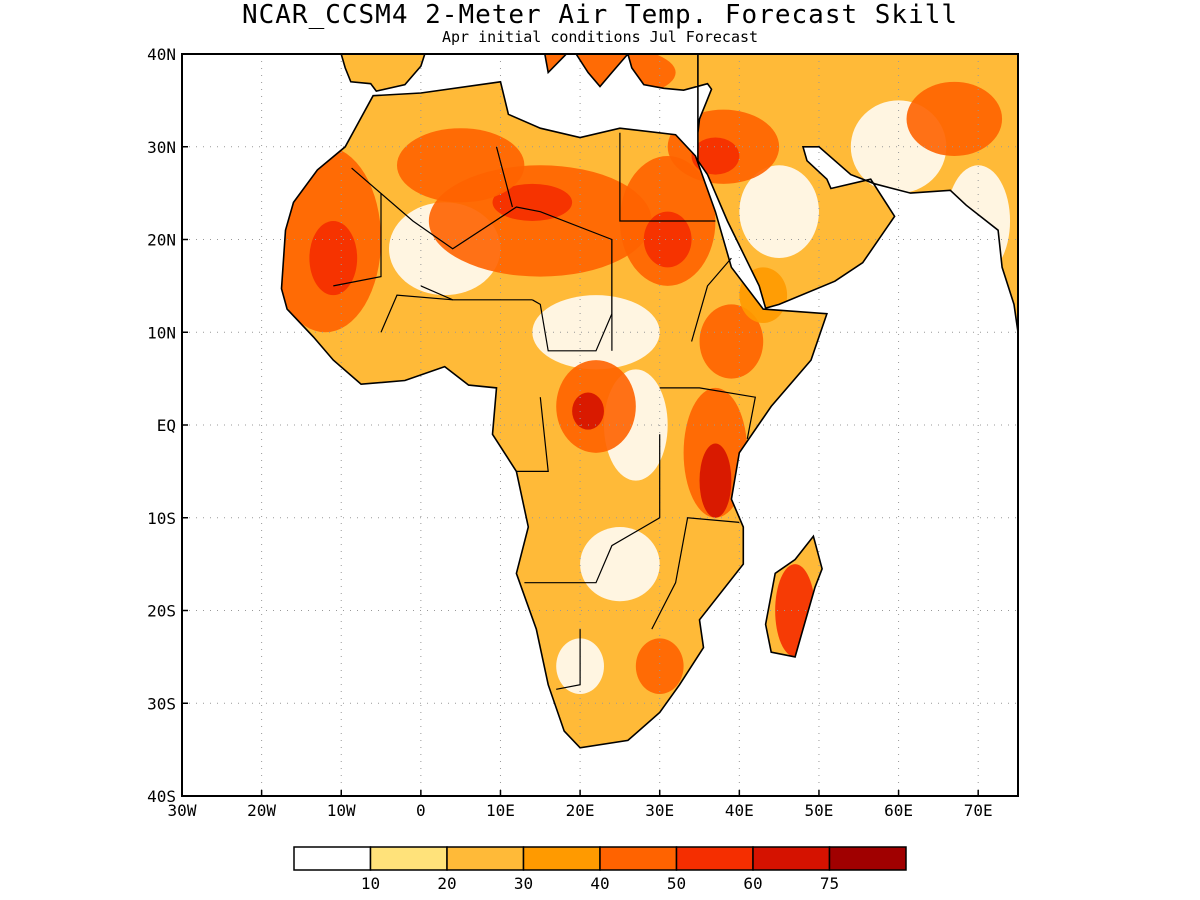 The image size is (1200, 900). Describe the element at coordinates (182, 810) in the screenshot. I see `lon-tick-label: 30W` at that location.